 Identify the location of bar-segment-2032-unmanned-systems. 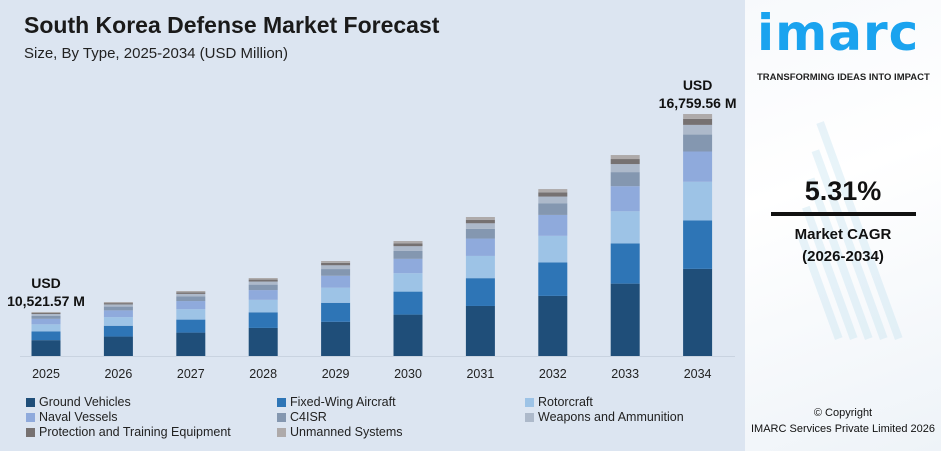
(553, 191).